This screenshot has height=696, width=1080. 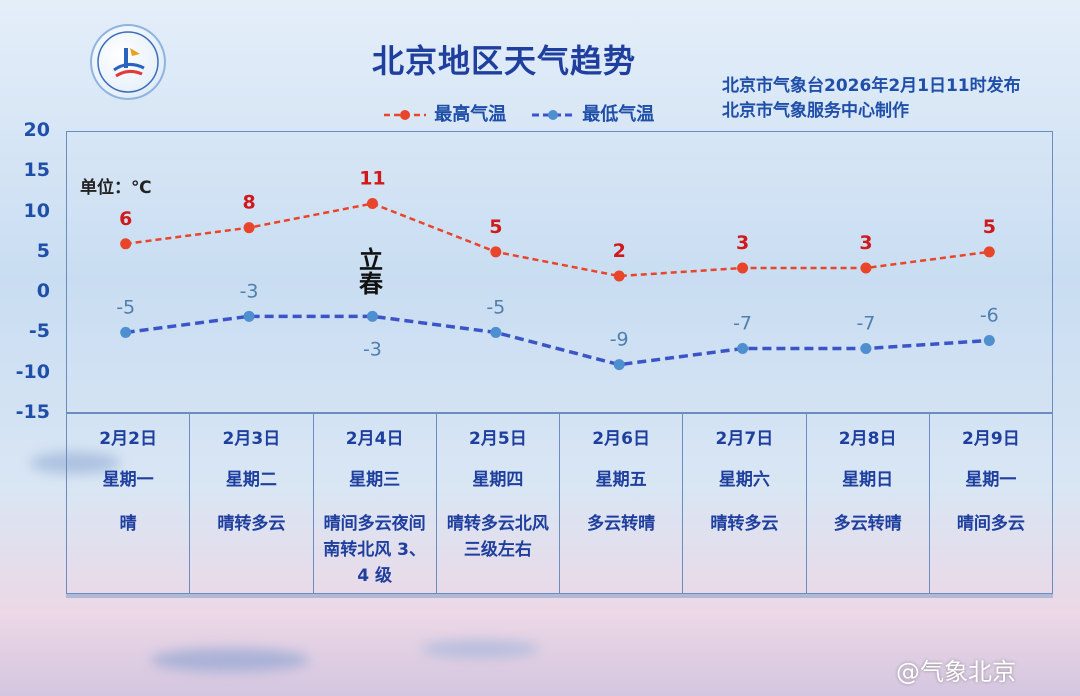 What do you see at coordinates (619, 251) in the screenshot?
I see `high-temp-data-label: 2` at bounding box center [619, 251].